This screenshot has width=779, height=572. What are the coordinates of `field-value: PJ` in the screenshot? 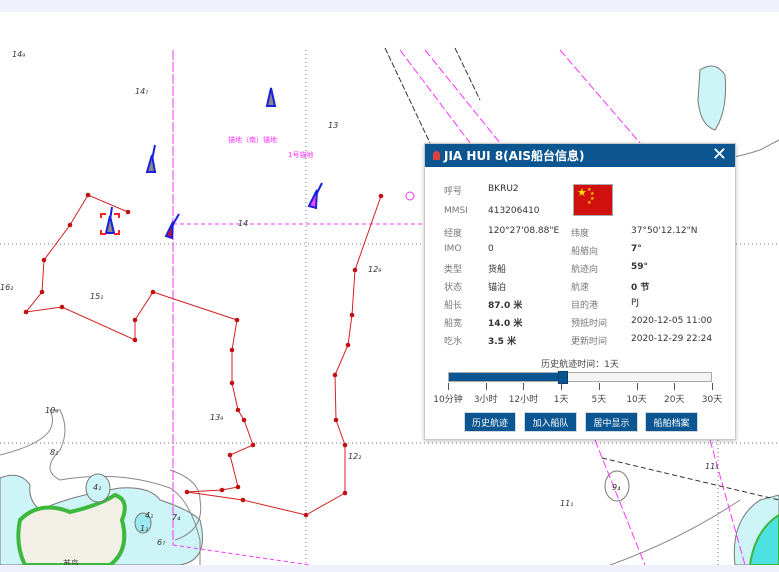 It's located at (635, 303).